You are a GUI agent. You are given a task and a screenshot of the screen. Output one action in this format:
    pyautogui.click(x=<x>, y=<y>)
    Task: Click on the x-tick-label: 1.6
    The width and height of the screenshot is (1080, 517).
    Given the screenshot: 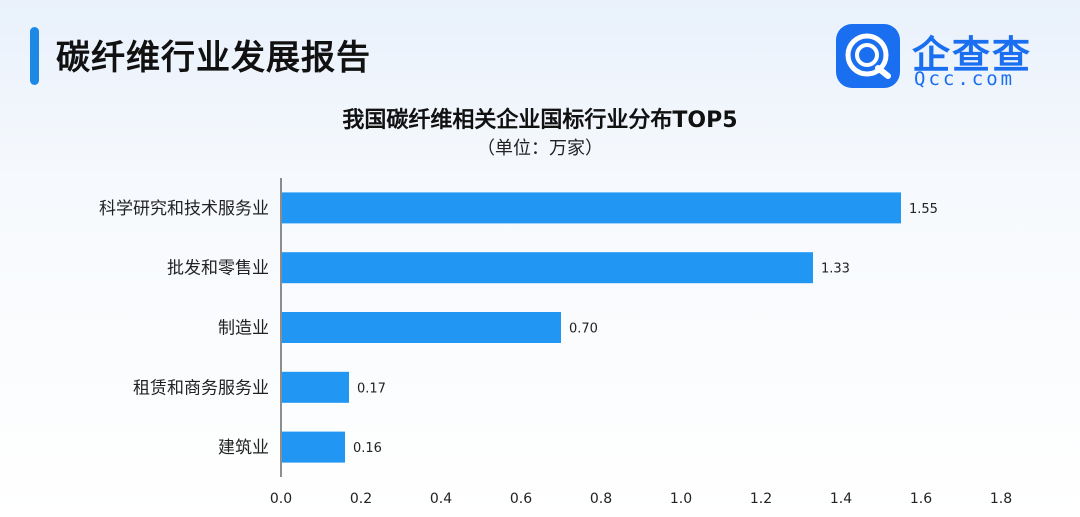 What is the action you would take?
    pyautogui.click(x=921, y=499)
    